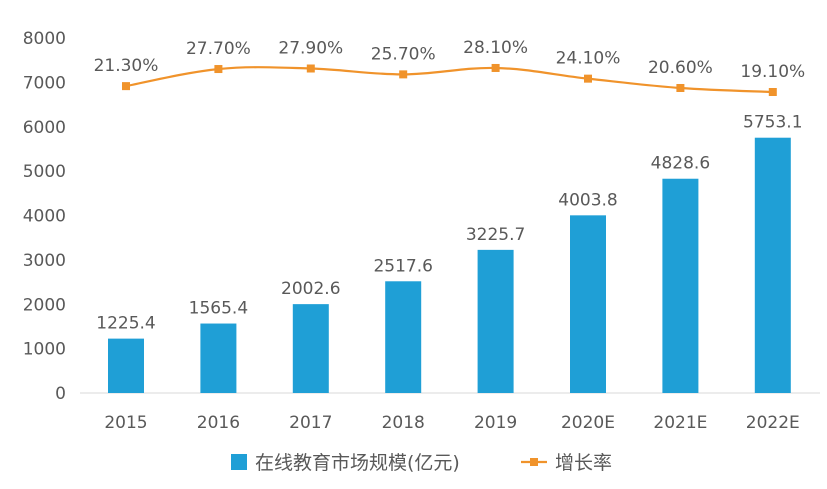 The height and width of the screenshot is (489, 827). Describe the element at coordinates (310, 289) in the screenshot. I see `bar-data-label: 2002.6` at that location.